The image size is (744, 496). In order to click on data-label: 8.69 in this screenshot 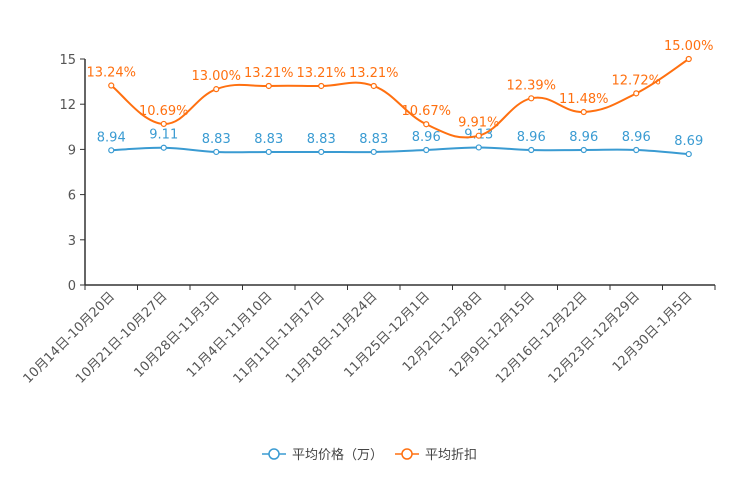, I will do `click(688, 141)`.